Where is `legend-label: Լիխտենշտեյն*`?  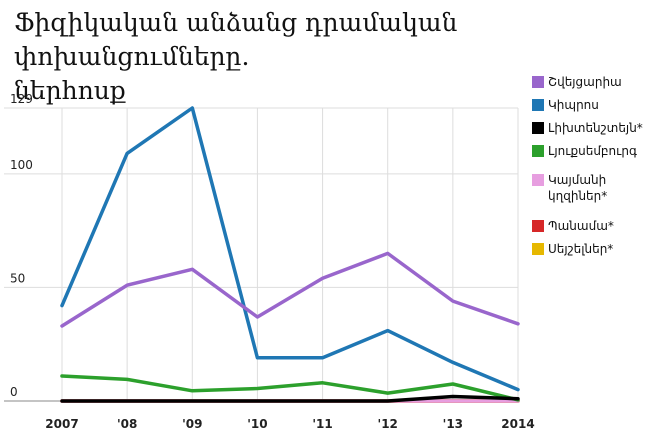 legend-label: Լիխտենշտեյն* is located at coordinates (595, 128).